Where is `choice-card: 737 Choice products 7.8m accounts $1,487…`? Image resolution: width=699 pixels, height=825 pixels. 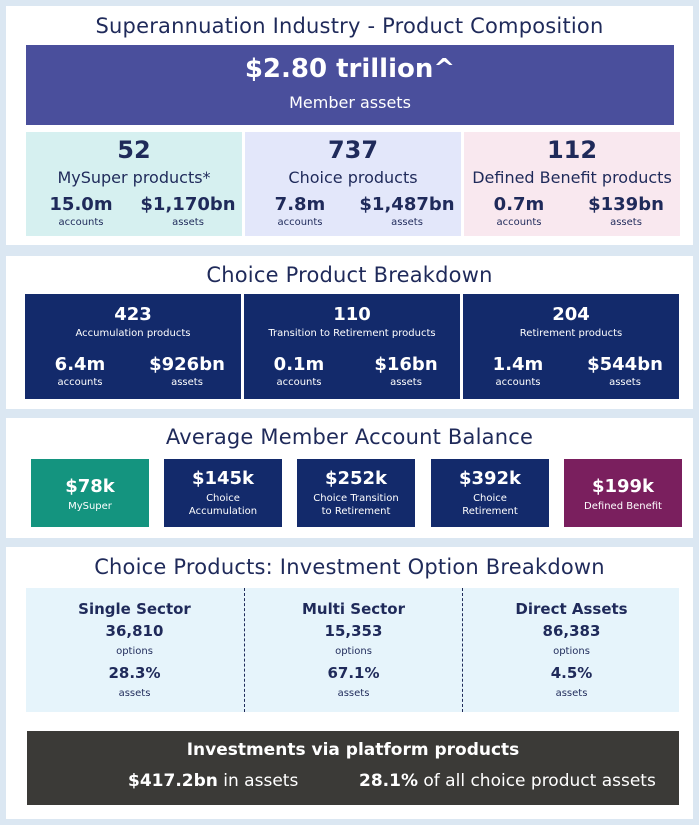 choice-card: 737 Choice products 7.8m accounts $1,487… is located at coordinates (353, 184).